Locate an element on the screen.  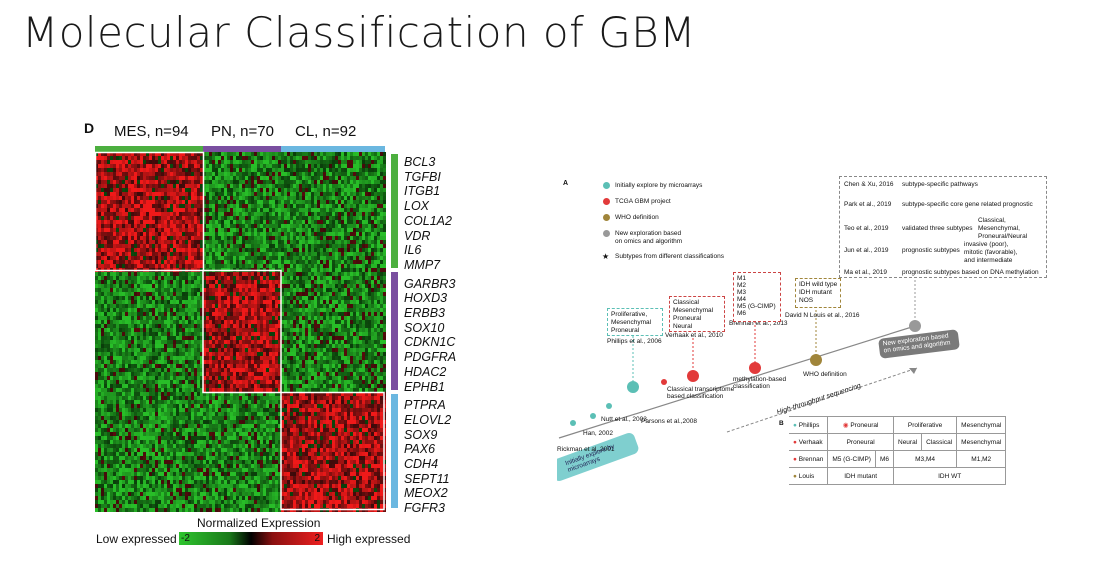
legend-dot-new is located at coordinates (606, 233).